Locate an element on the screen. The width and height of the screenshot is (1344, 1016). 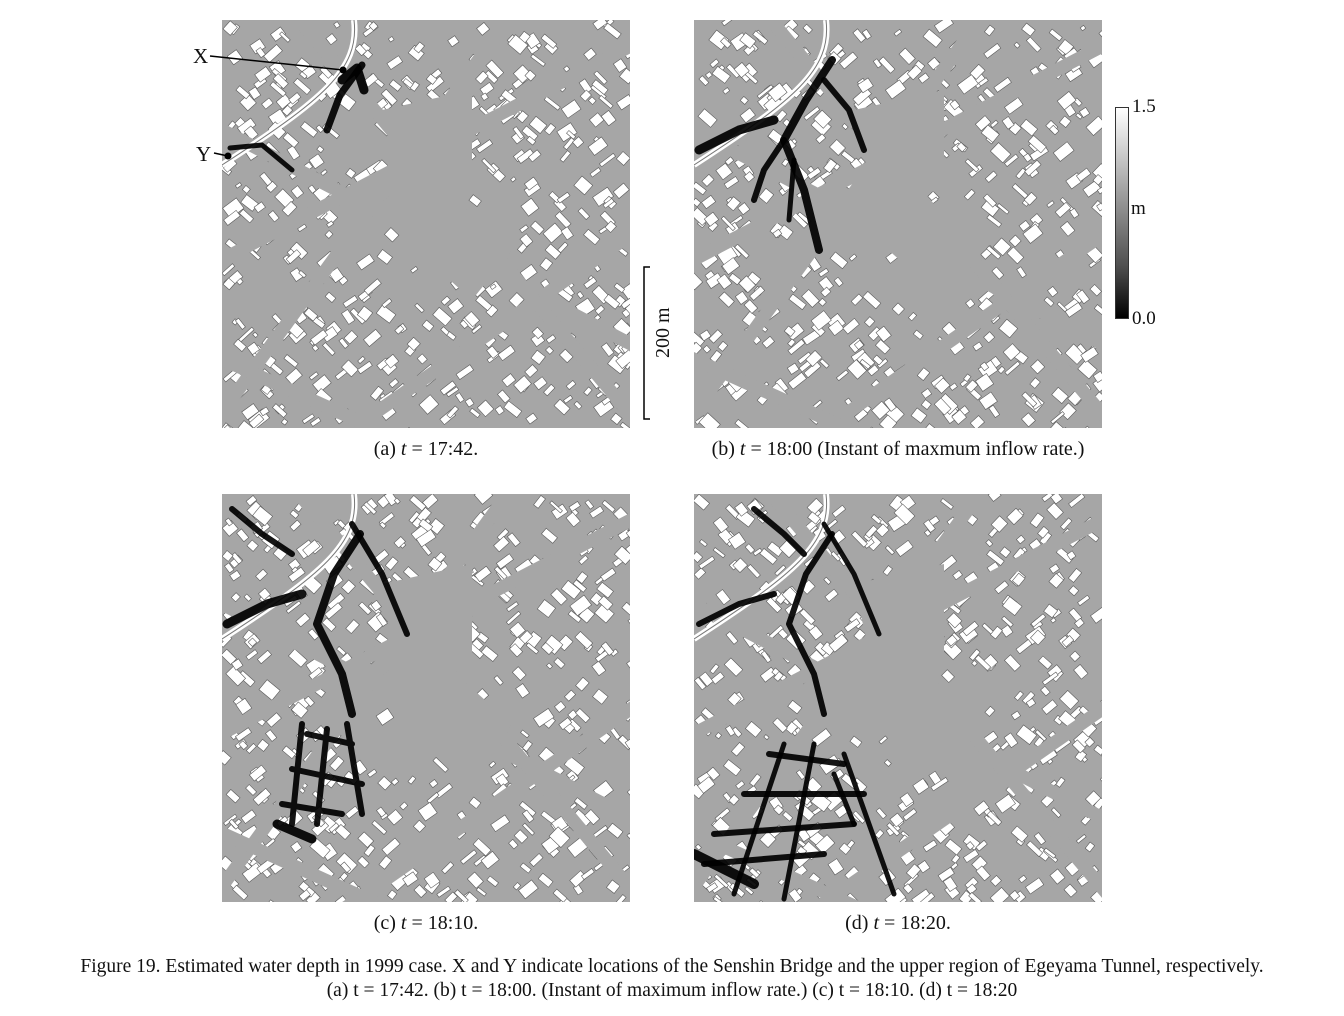
map-svg-d is located at coordinates (898, 698).